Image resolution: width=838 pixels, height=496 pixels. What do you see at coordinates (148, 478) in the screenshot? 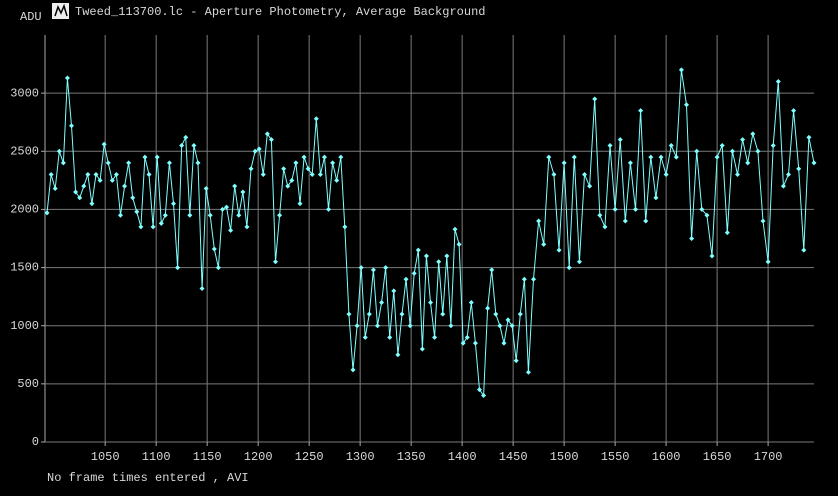
I see `footer-status: No frame times entered , AVI` at bounding box center [148, 478].